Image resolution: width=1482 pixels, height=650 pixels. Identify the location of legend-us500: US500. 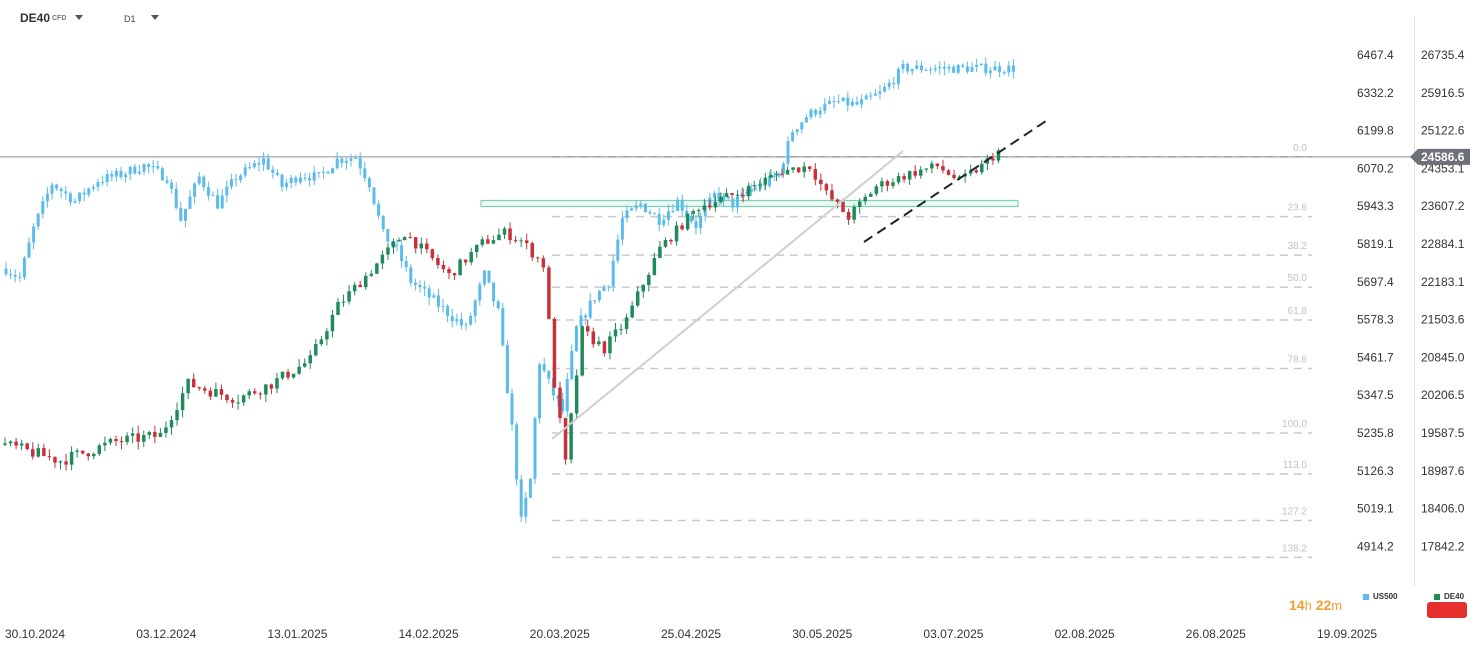
(1380, 596).